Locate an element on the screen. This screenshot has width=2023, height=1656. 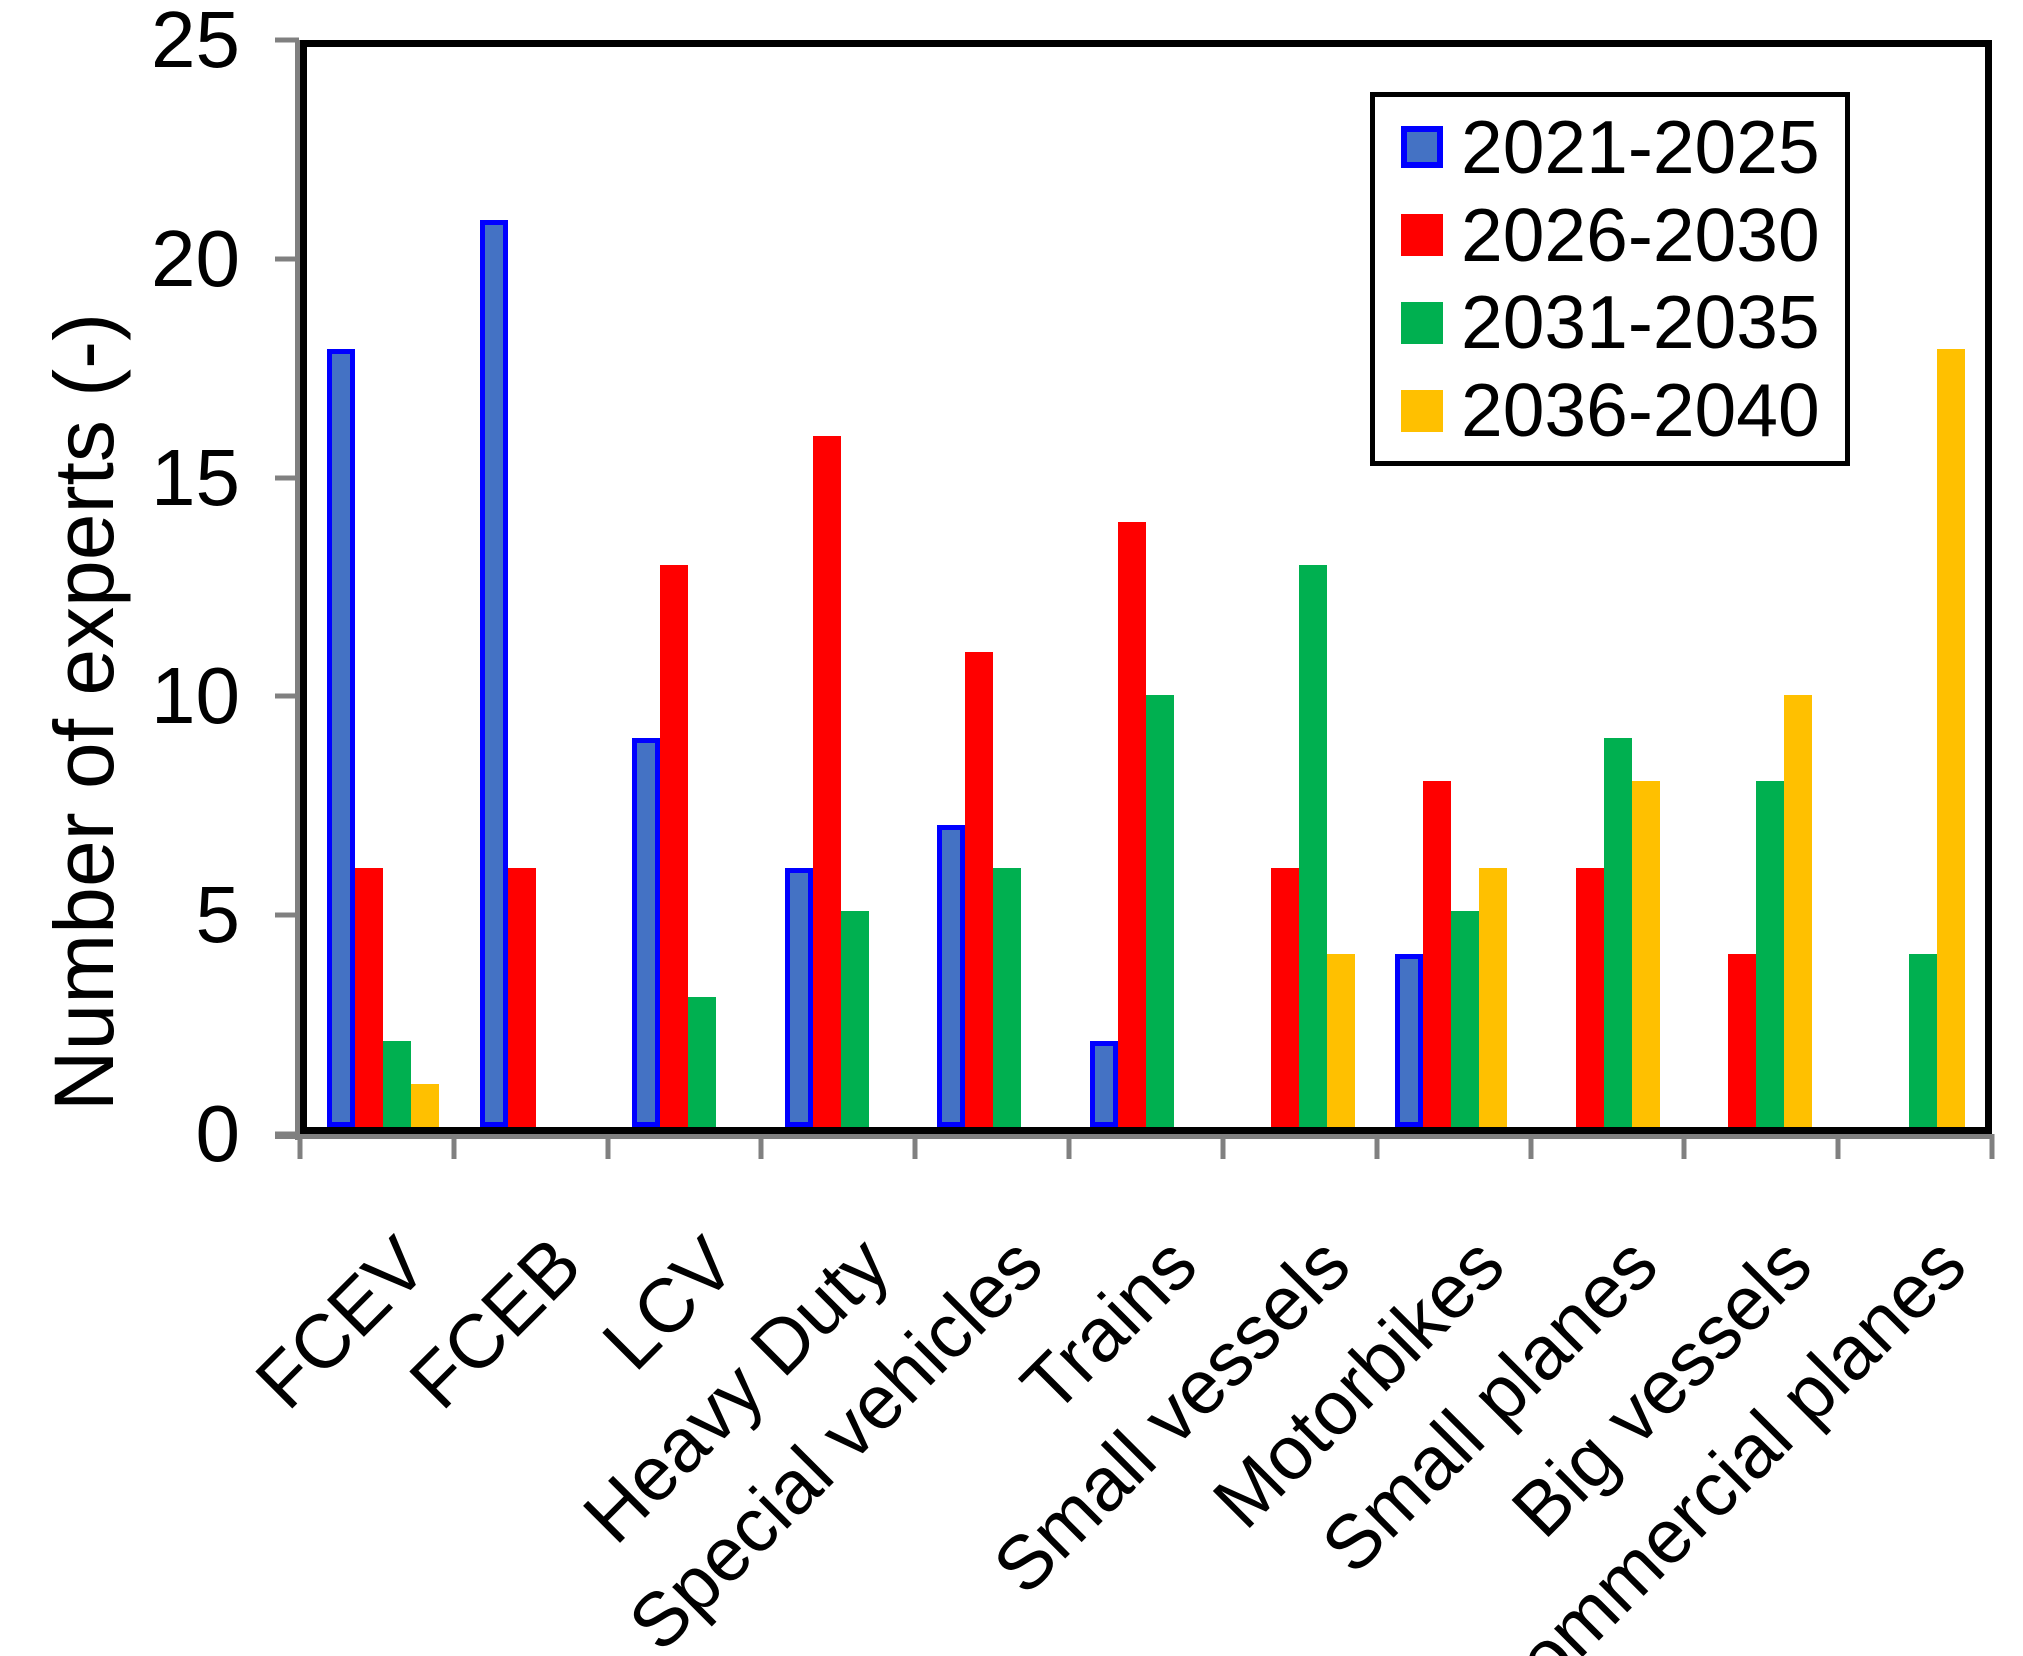
legend-label: 2036-2040 is located at coordinates (1640, 410).